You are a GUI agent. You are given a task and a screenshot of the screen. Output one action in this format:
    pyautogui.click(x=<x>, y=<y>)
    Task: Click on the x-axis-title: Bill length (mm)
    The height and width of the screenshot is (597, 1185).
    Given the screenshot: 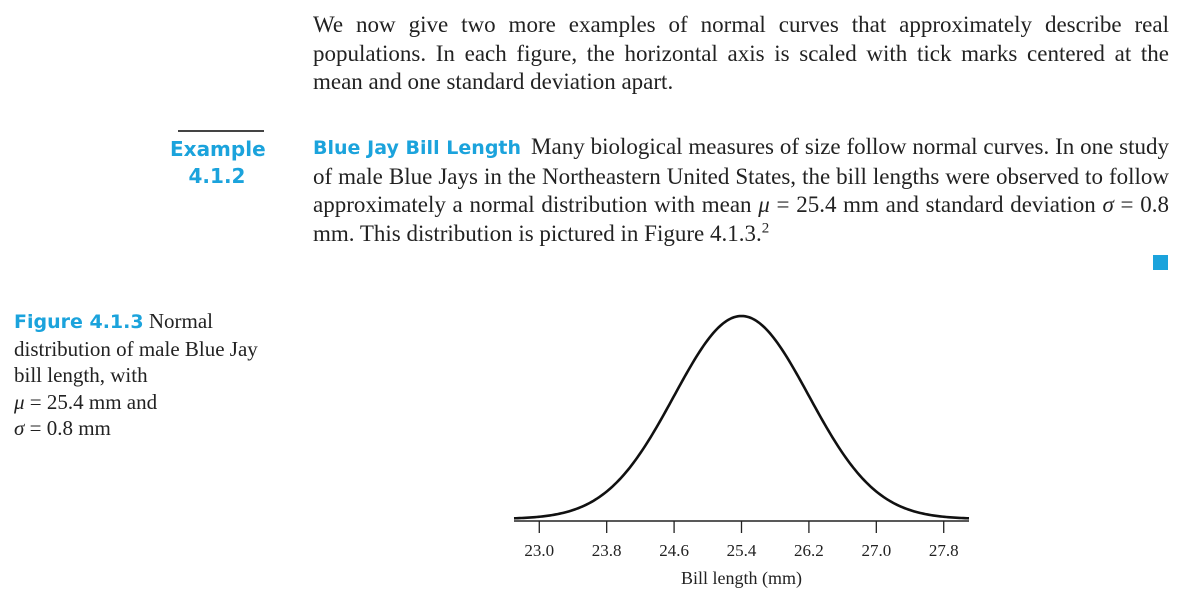 What is the action you would take?
    pyautogui.click(x=741, y=578)
    